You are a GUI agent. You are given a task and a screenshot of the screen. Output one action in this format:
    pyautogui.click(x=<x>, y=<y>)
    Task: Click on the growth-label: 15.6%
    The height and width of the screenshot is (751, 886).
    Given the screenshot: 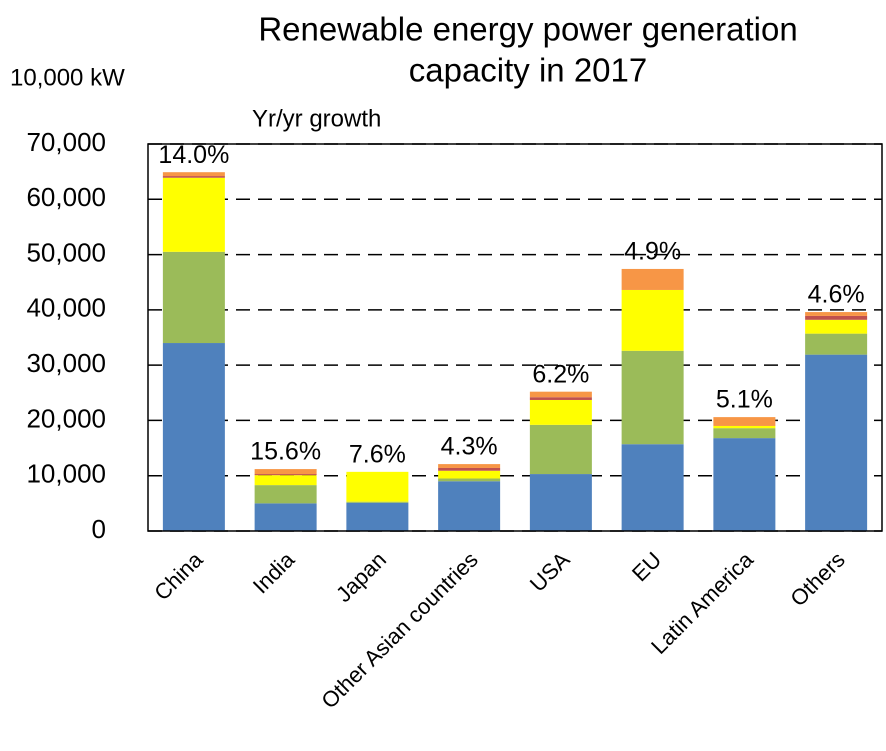 What is the action you would take?
    pyautogui.click(x=285, y=452)
    